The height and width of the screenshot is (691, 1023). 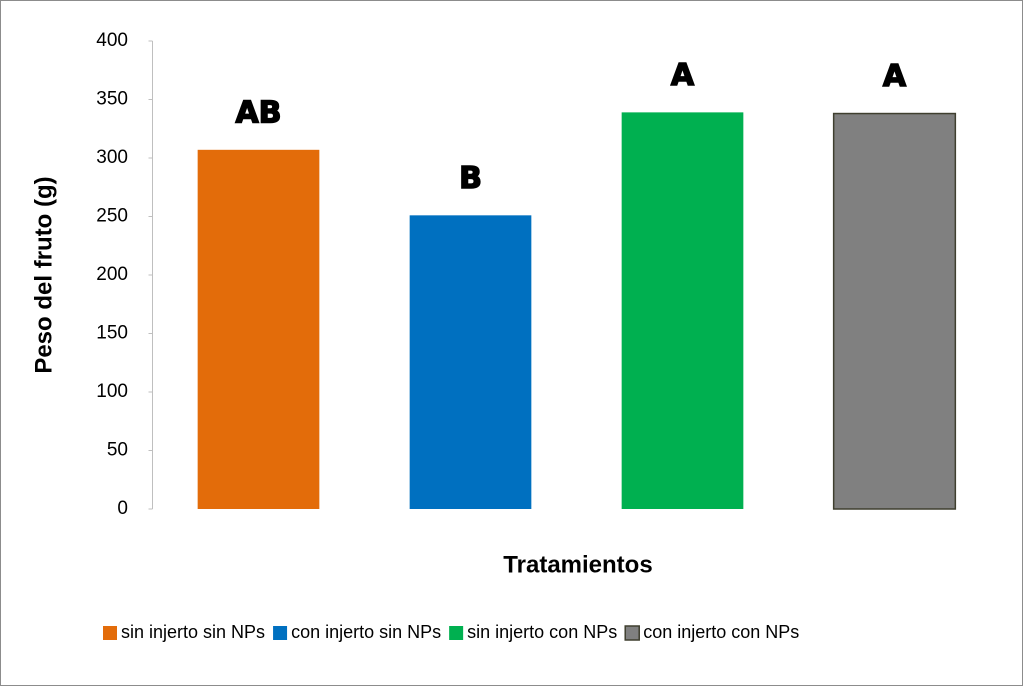 I want to click on y-tick-label: 350, so click(x=112, y=99).